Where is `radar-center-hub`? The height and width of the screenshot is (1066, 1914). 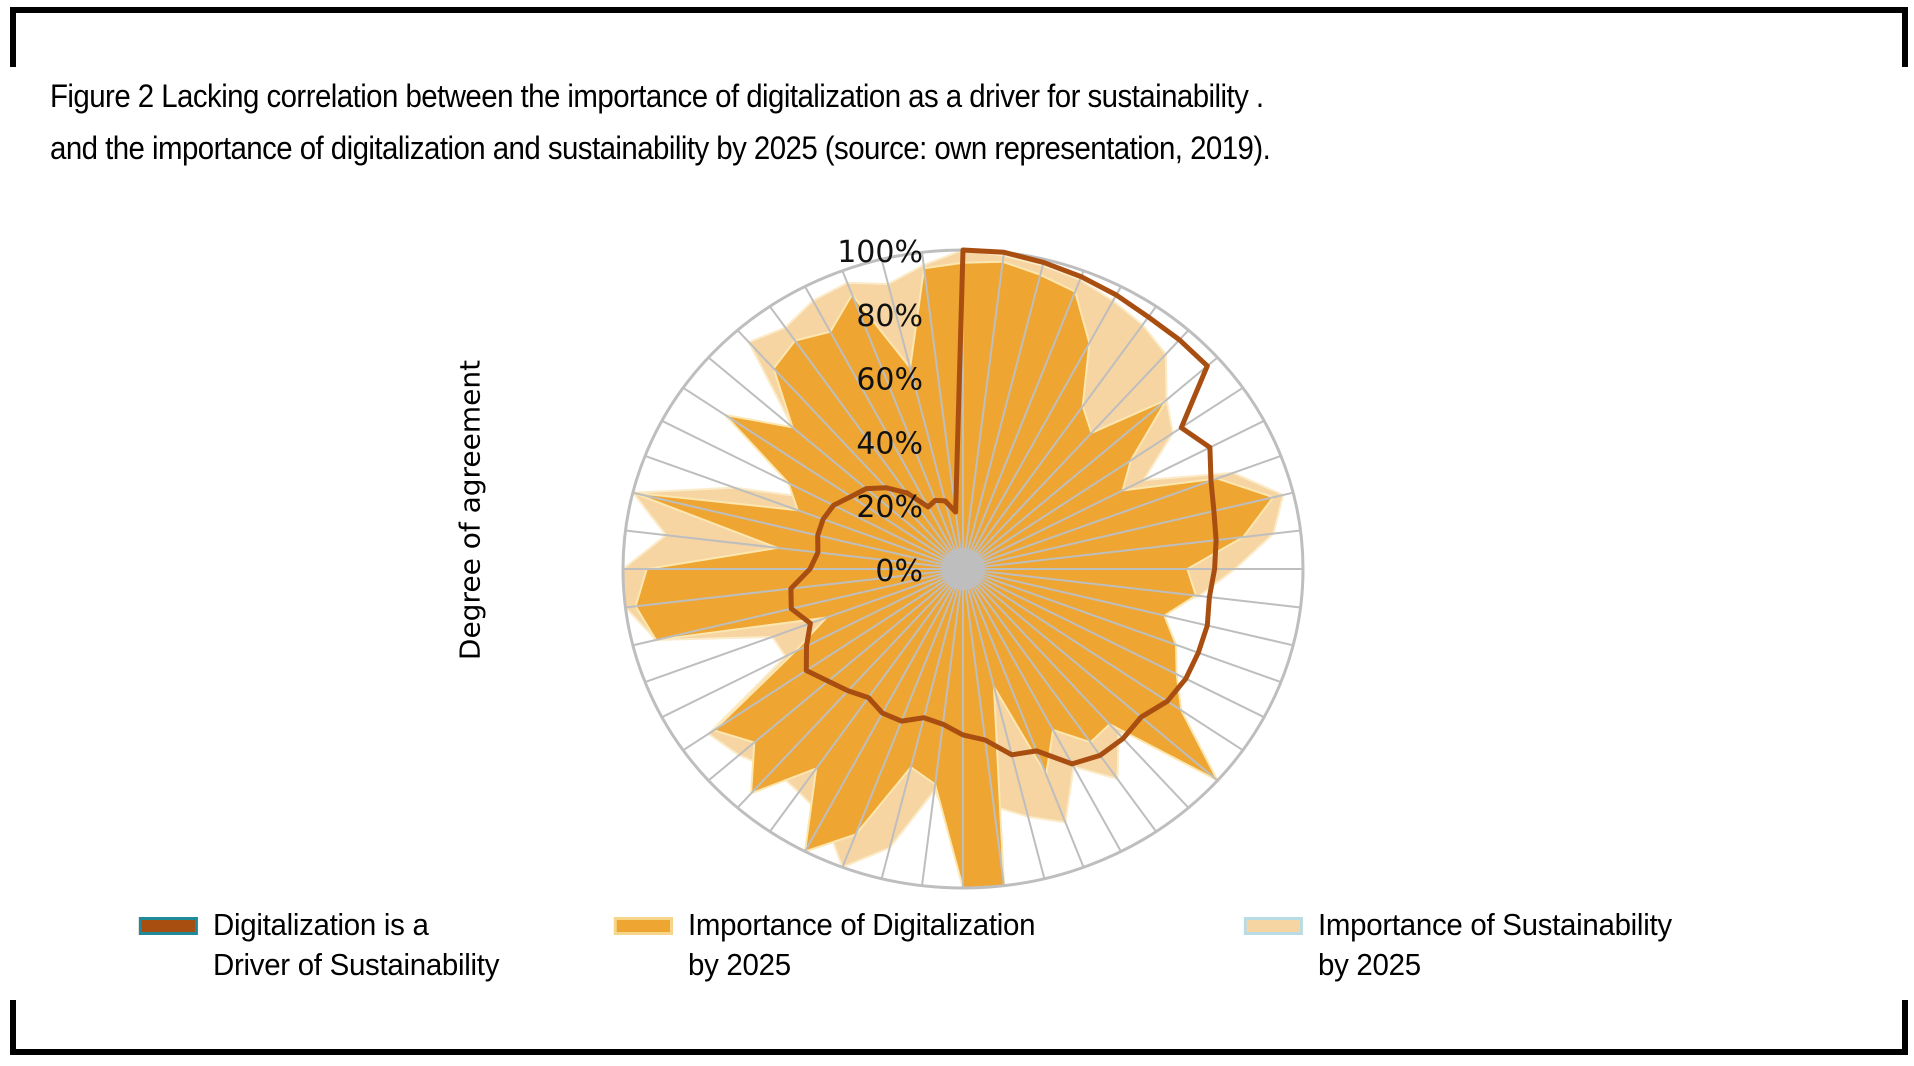 radar-center-hub is located at coordinates (963, 569).